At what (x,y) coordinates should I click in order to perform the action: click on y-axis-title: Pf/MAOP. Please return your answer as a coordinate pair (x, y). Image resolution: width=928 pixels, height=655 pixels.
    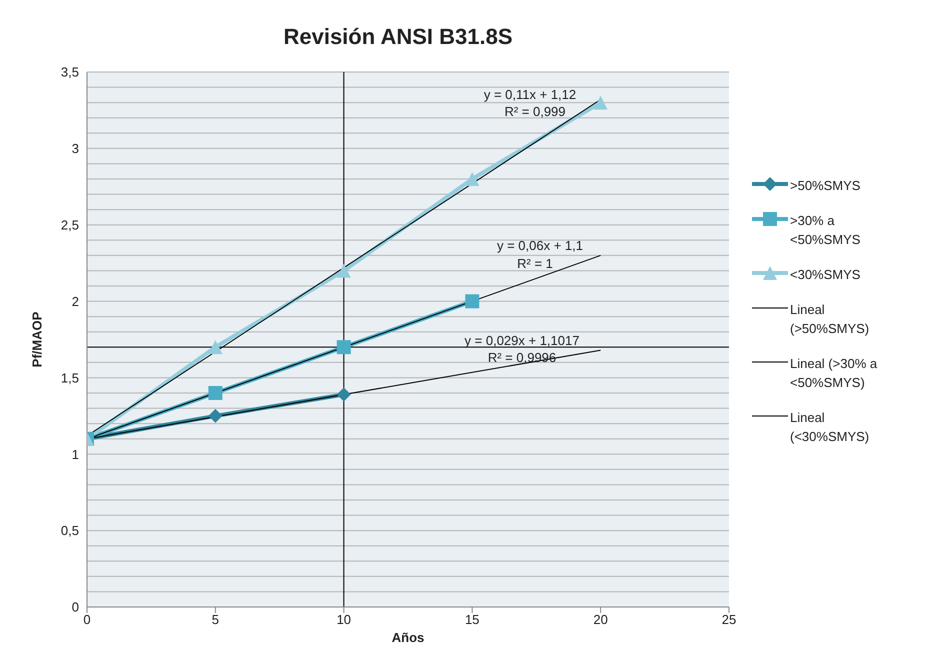
    Looking at the image, I should click on (37, 339).